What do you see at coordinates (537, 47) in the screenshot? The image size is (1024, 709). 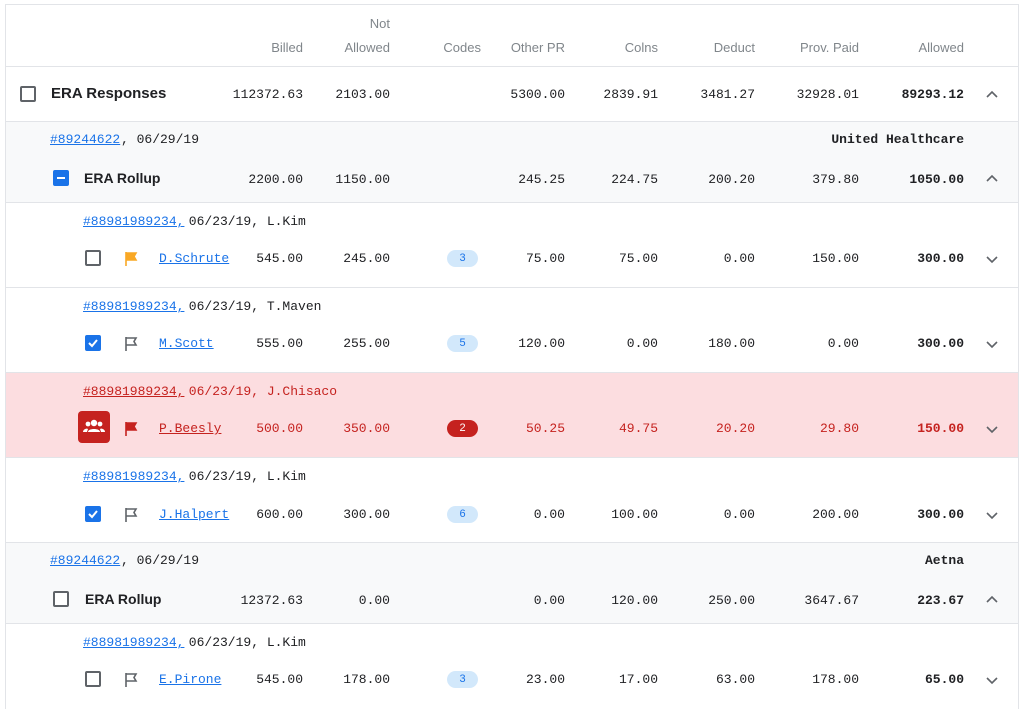 I see `col-other-pr-header: Other PR` at bounding box center [537, 47].